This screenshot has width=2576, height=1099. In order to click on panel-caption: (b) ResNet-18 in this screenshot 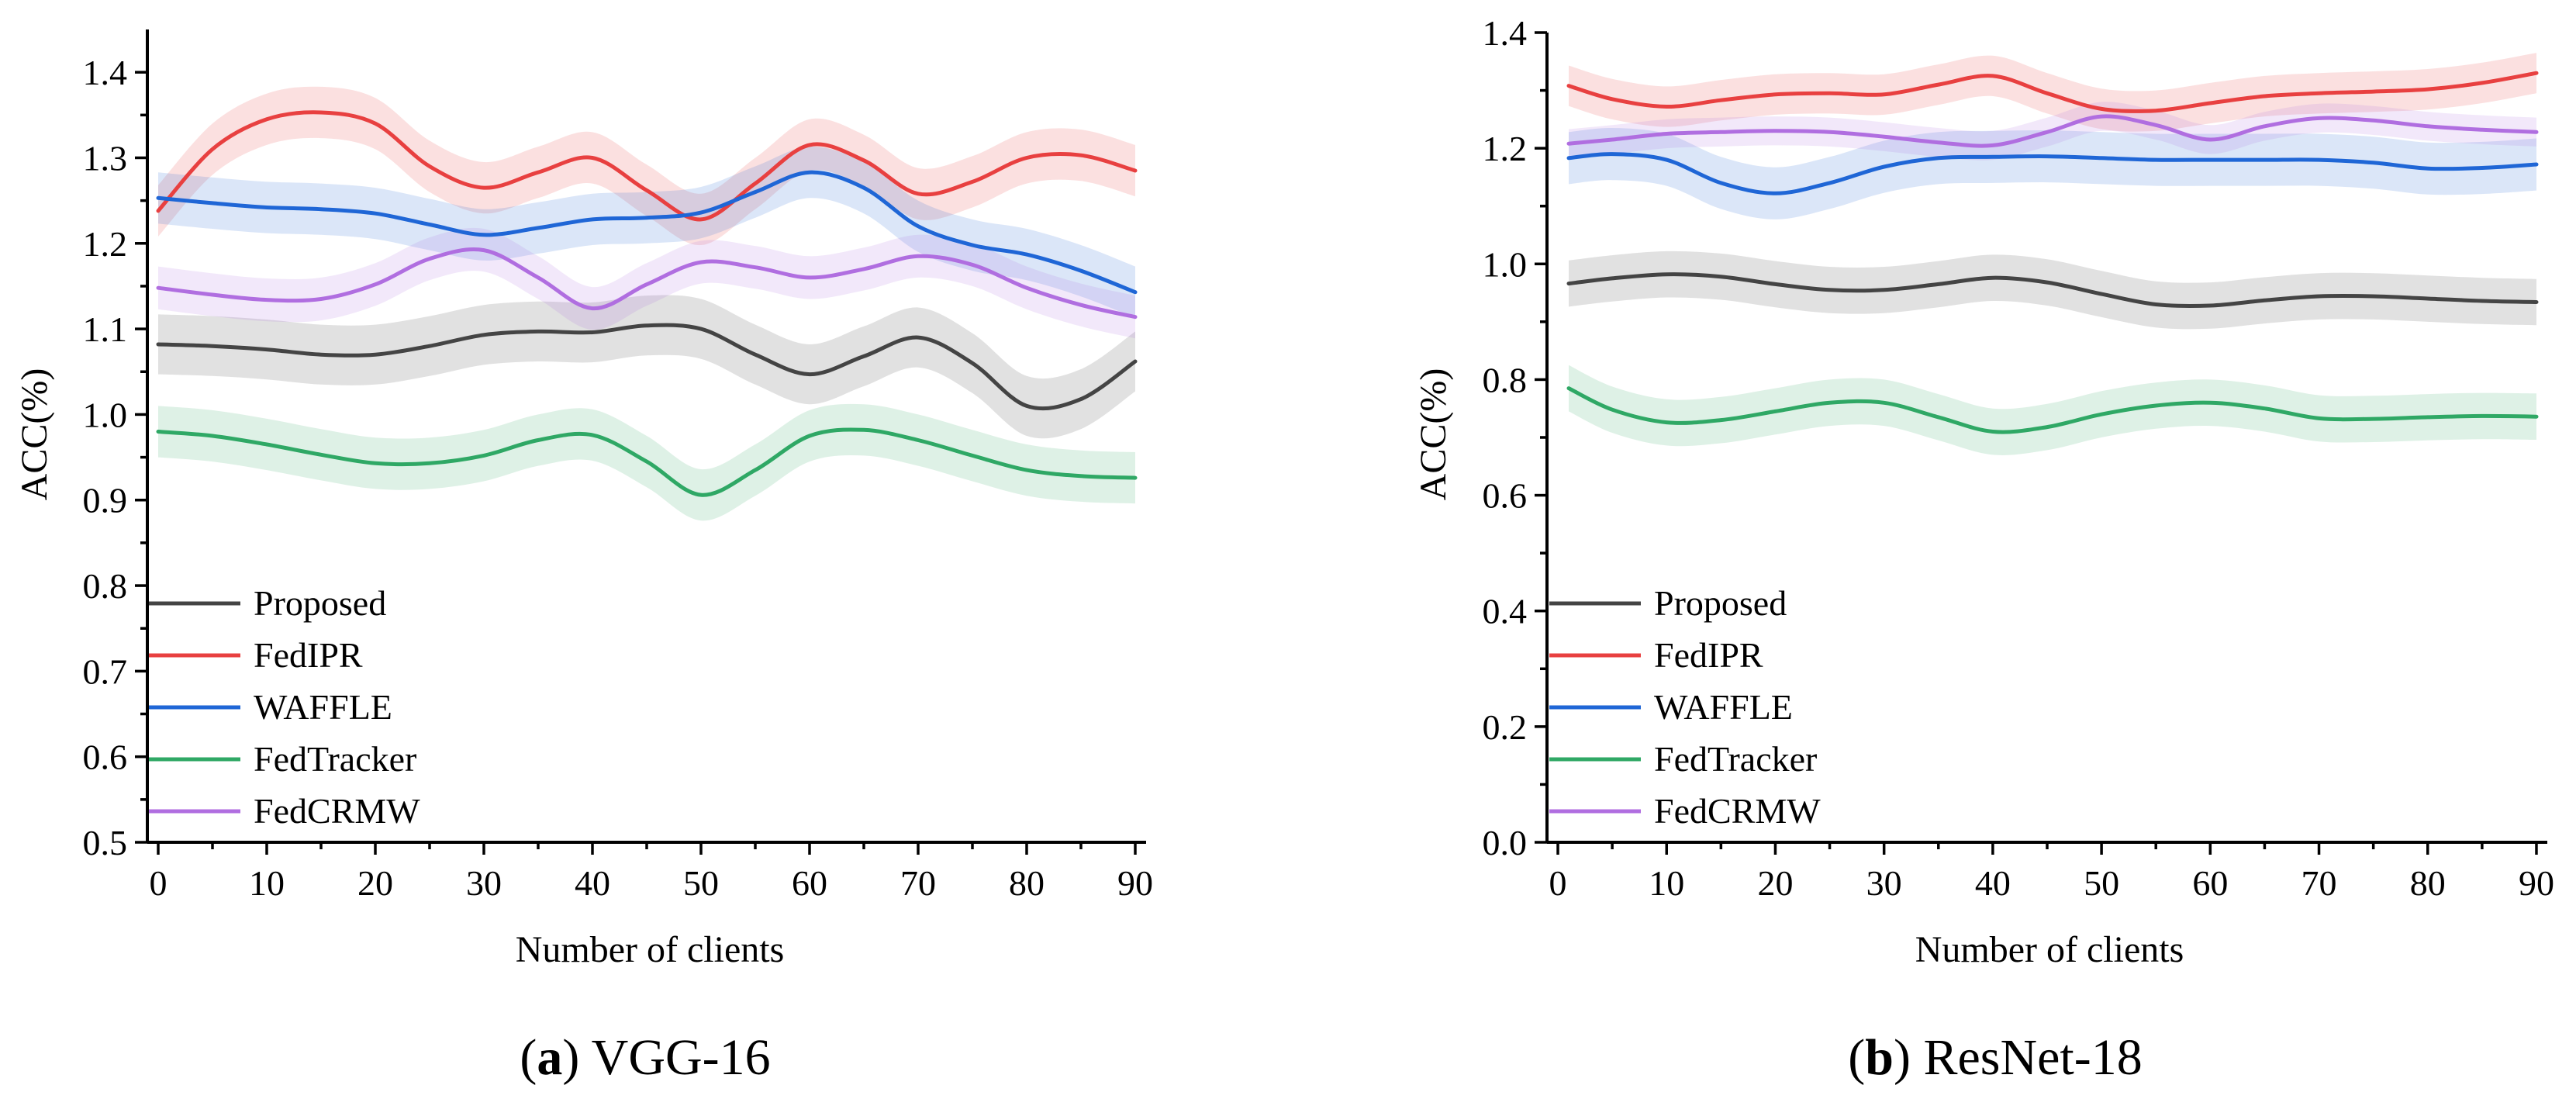, I will do `click(1995, 1057)`.